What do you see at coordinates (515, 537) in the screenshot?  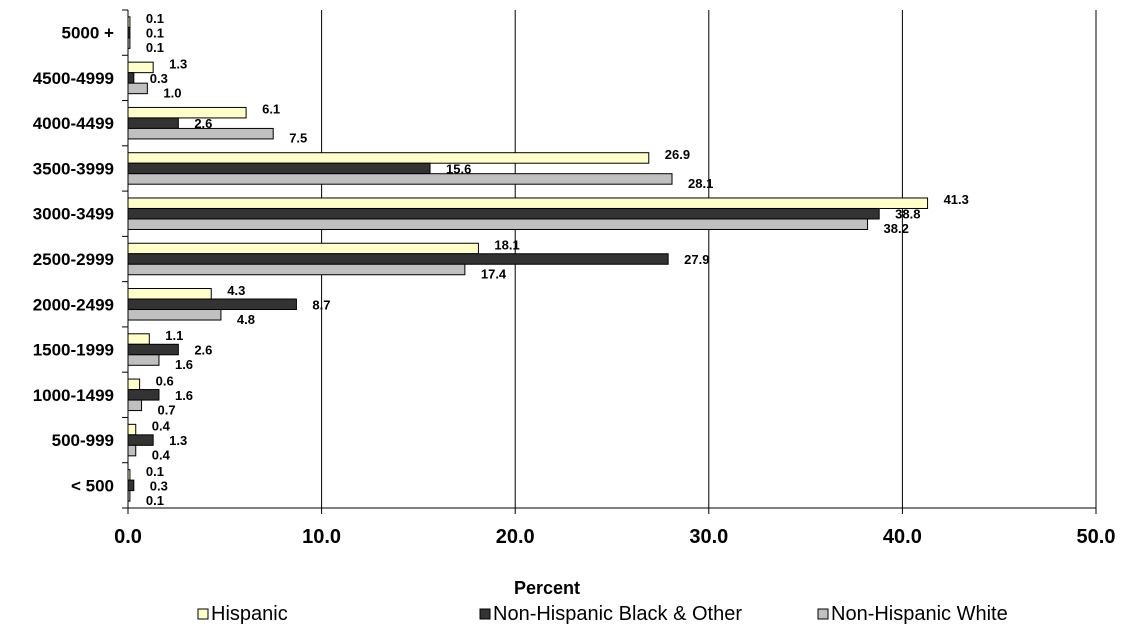 I see `x-tick-label: 20.0` at bounding box center [515, 537].